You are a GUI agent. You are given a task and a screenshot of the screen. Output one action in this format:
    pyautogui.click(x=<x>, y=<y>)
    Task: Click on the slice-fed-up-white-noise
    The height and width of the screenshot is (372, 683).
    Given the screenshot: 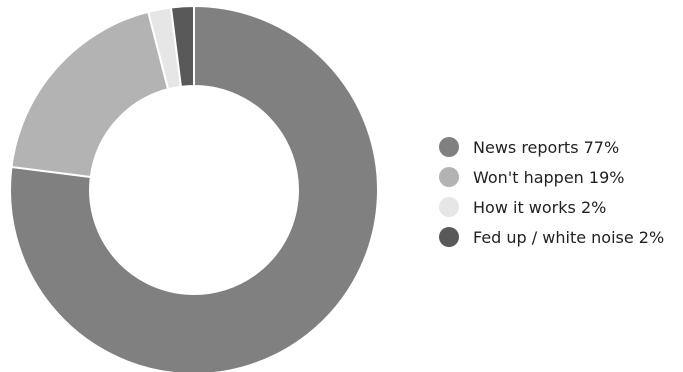 What is the action you would take?
    pyautogui.click(x=182, y=46)
    